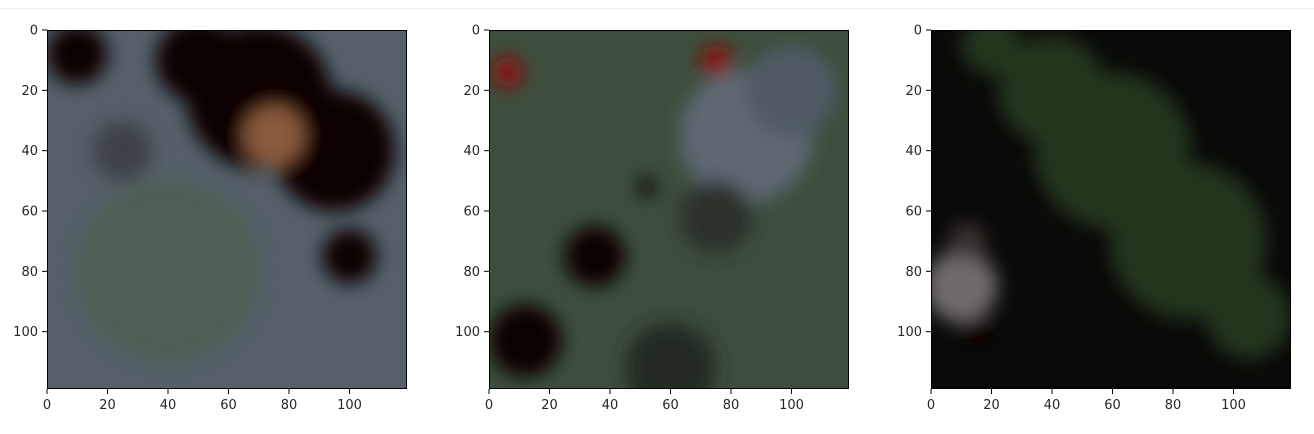 This screenshot has height=434, width=1314. What do you see at coordinates (657, 8) in the screenshot?
I see `top-divider` at bounding box center [657, 8].